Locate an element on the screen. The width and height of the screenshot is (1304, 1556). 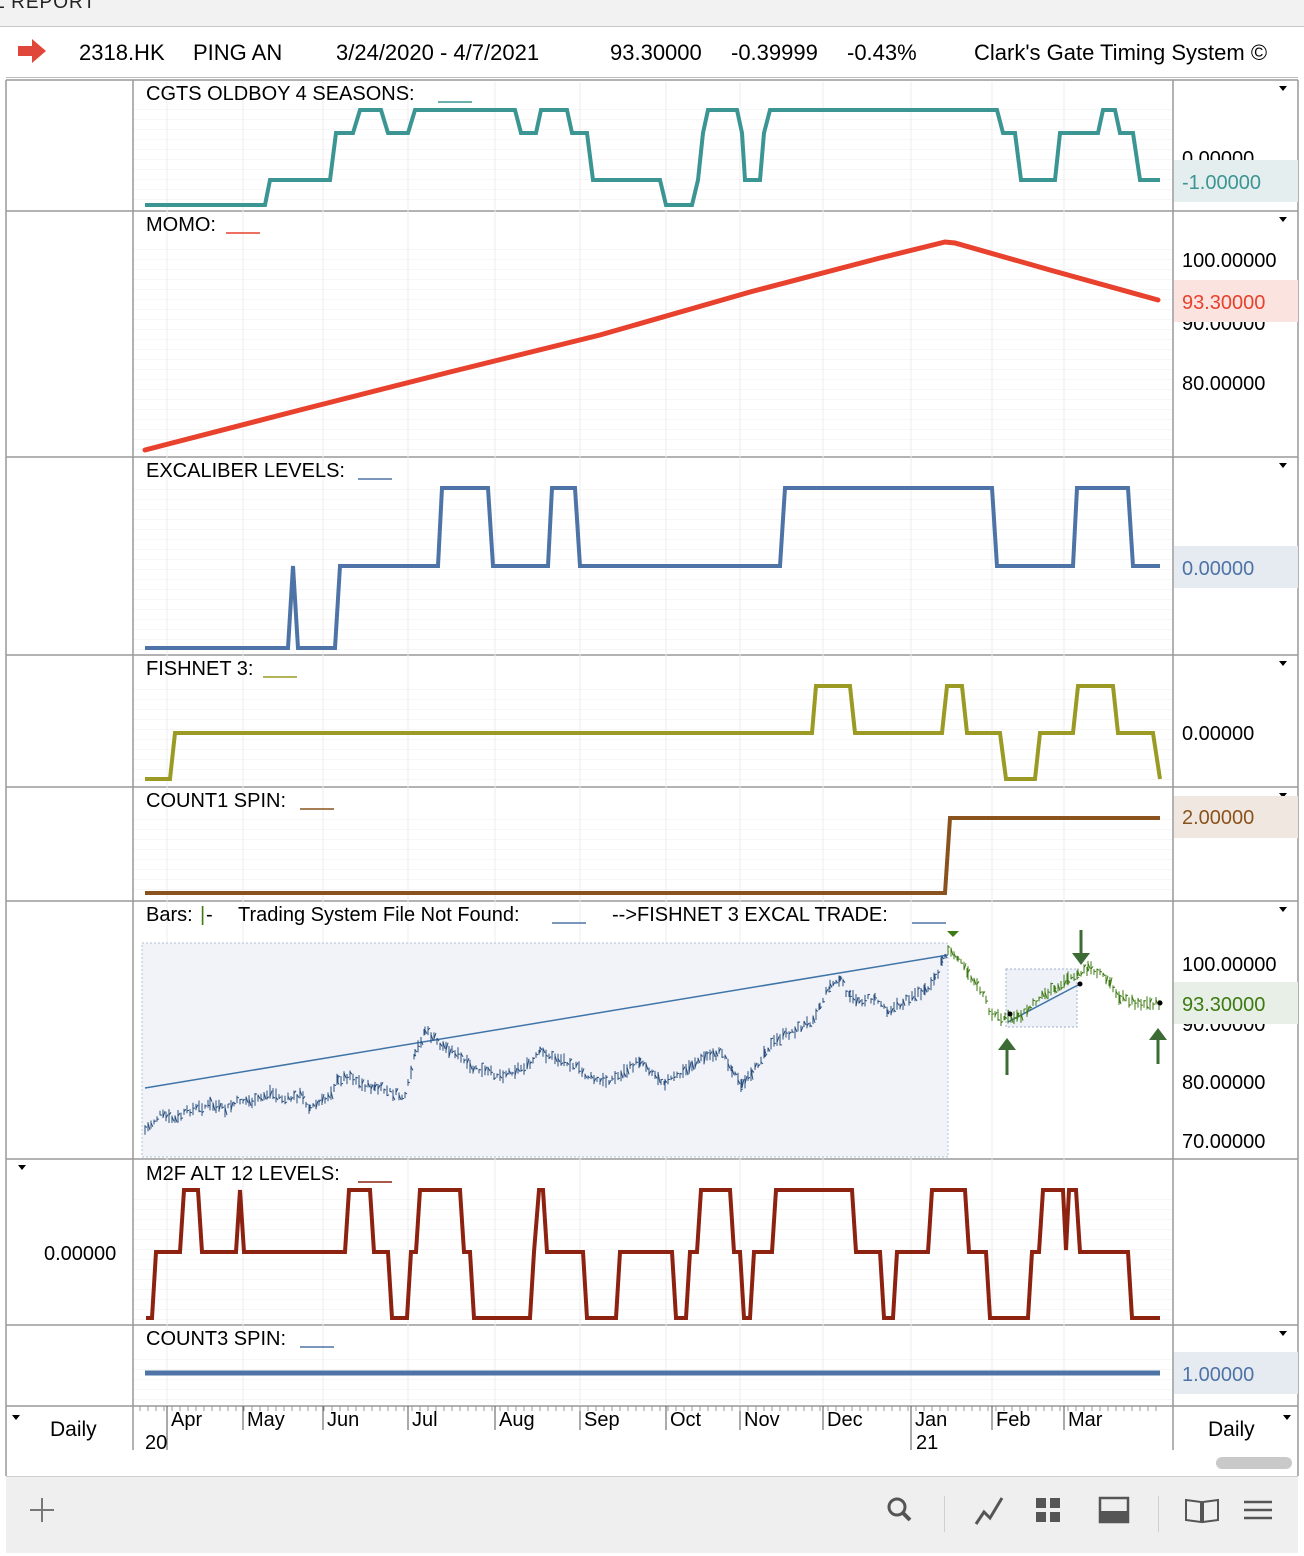
value-tag-bars-text: 93.30000 is located at coordinates (1223, 1005).